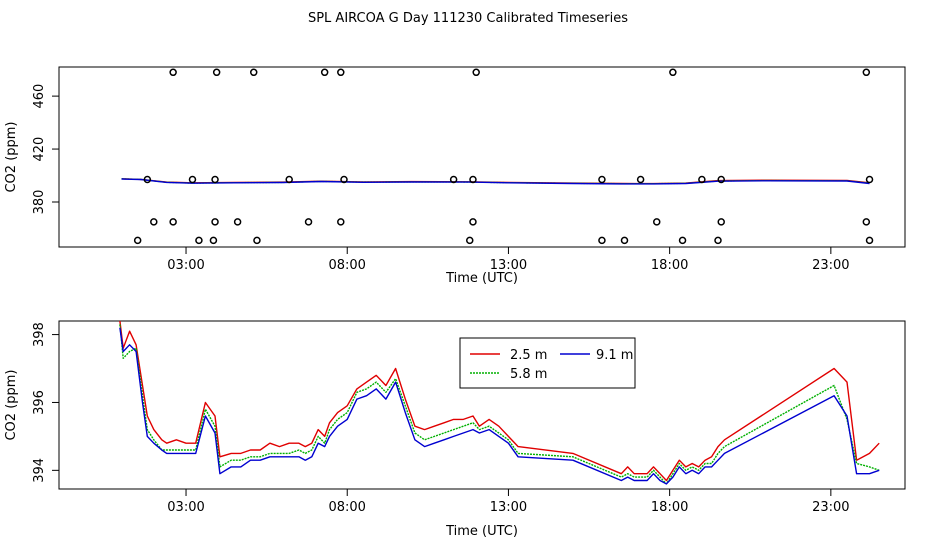 This screenshot has width=936, height=540. What do you see at coordinates (508, 507) in the screenshot?
I see `bottom-x-tick-label: 13:00` at bounding box center [508, 507].